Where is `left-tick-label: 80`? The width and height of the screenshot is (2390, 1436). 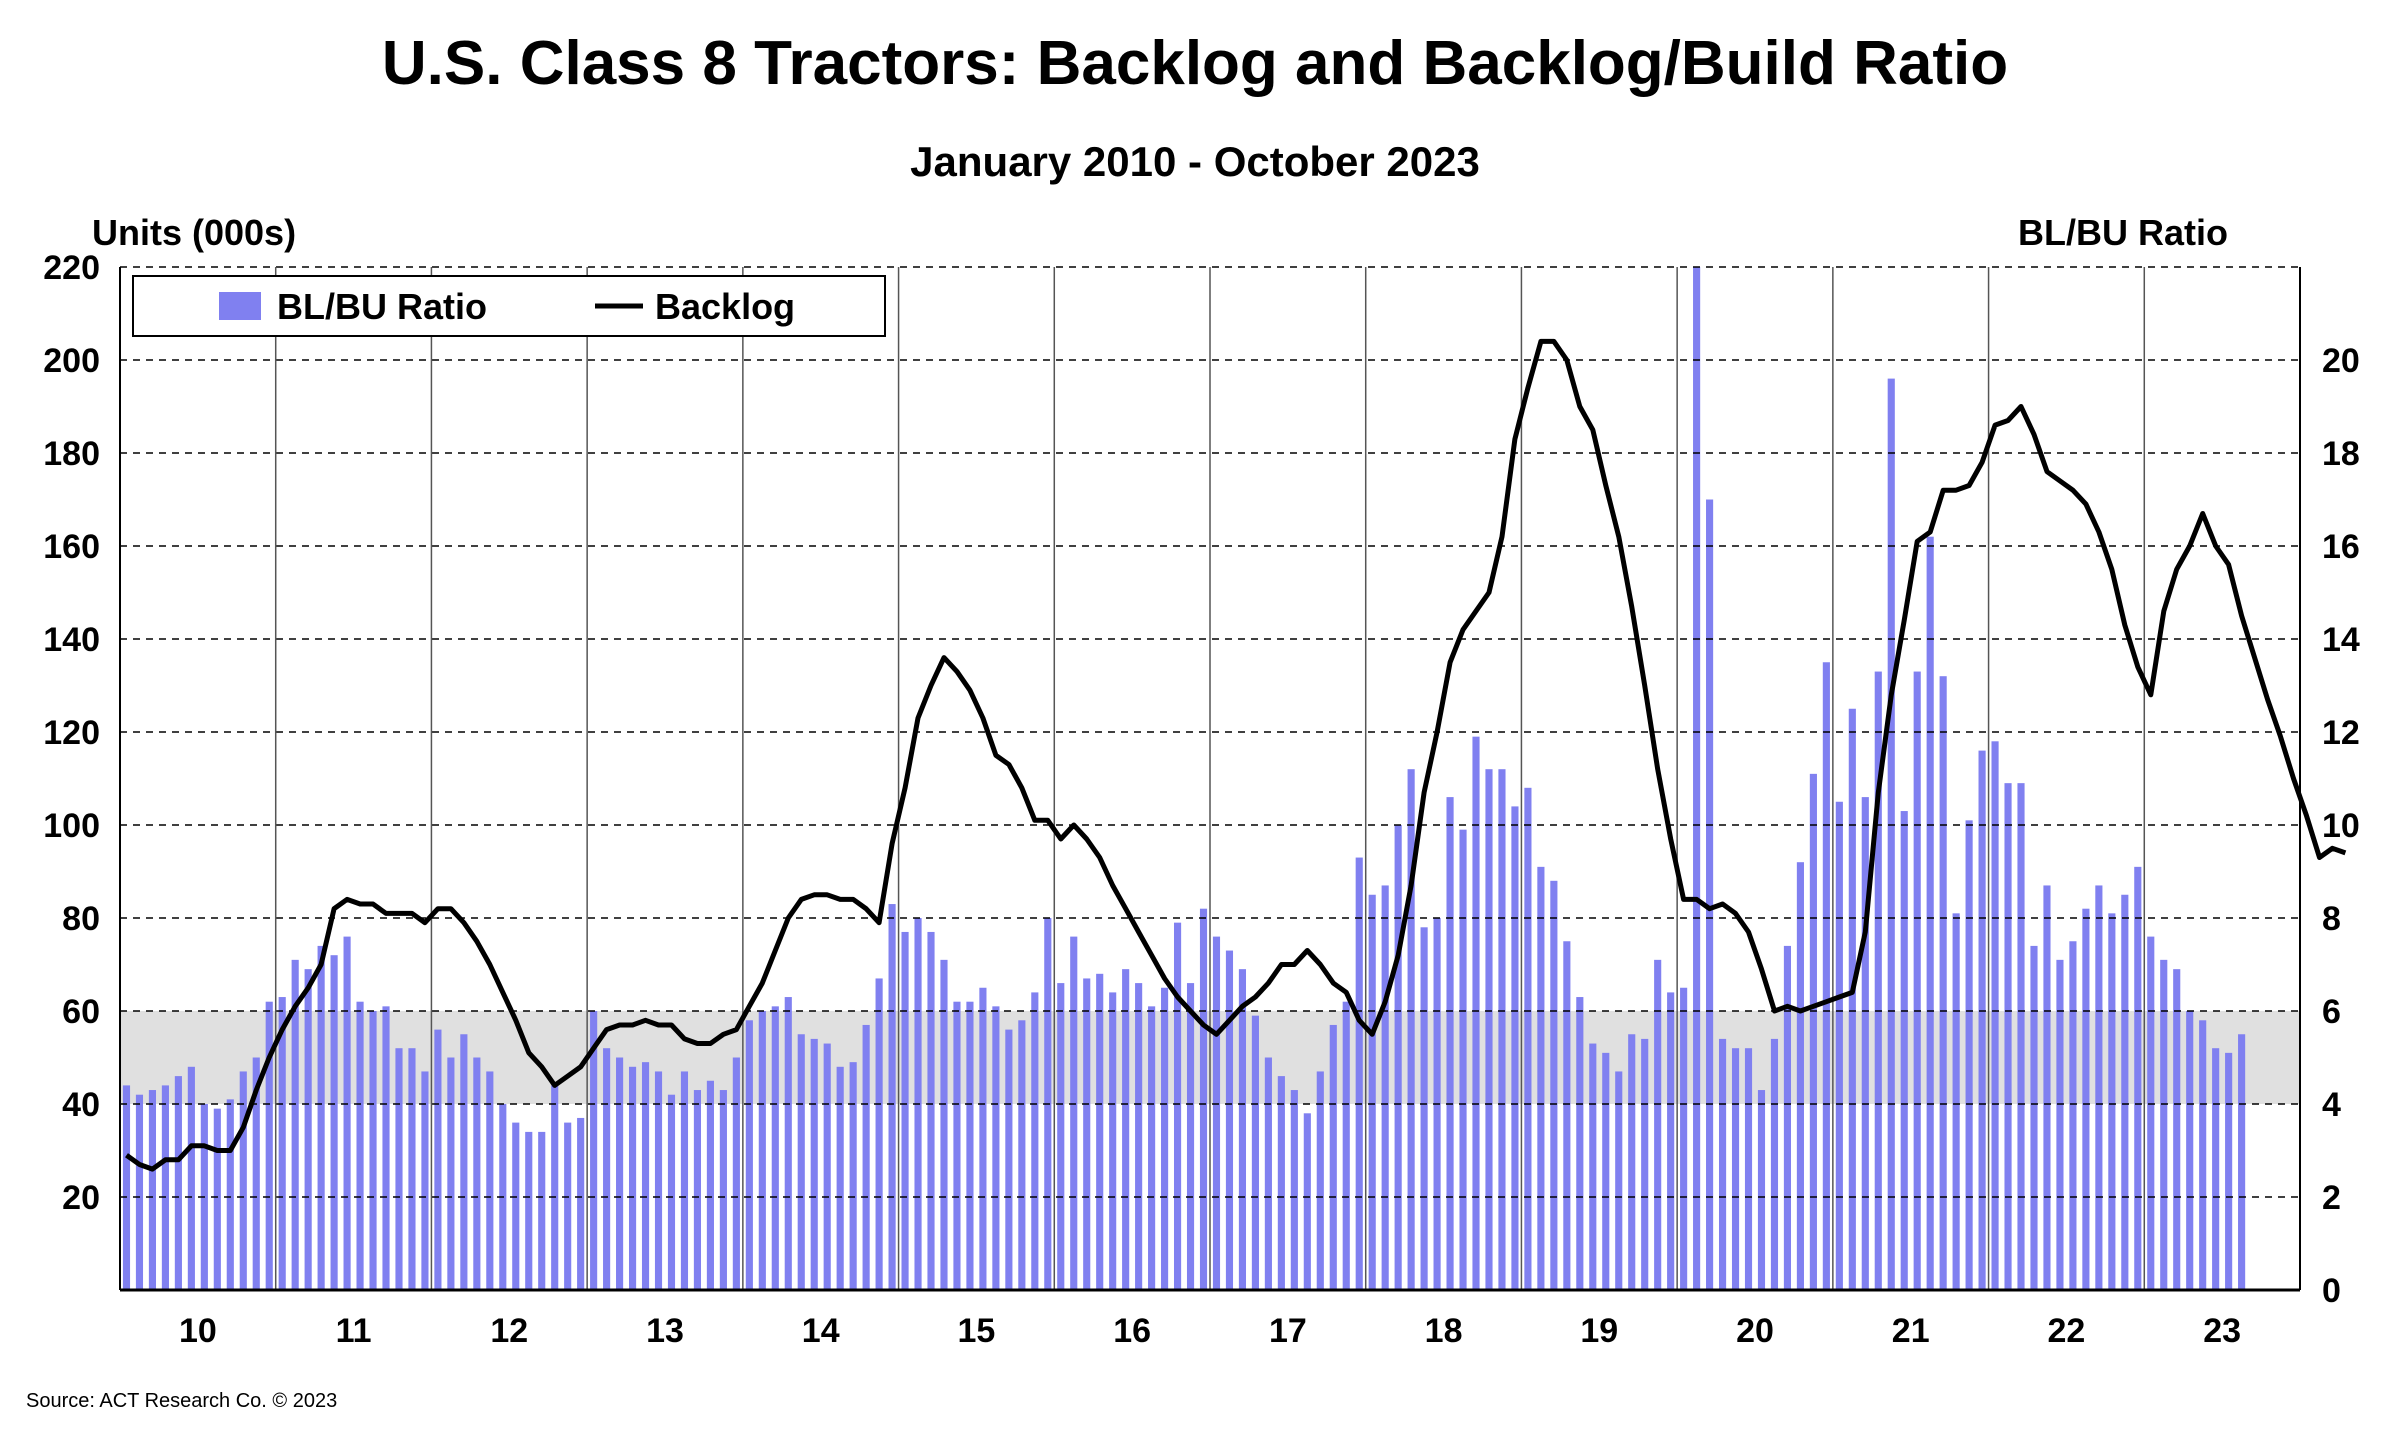
left-tick-label: 80 is located at coordinates (81, 919).